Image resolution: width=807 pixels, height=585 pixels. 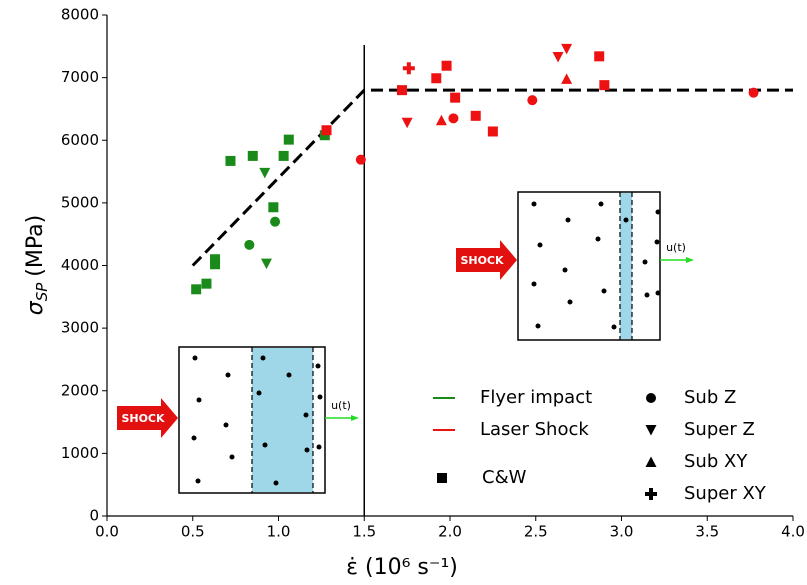 What do you see at coordinates (80, 140) in the screenshot?
I see `y-tick-label: 6000` at bounding box center [80, 140].